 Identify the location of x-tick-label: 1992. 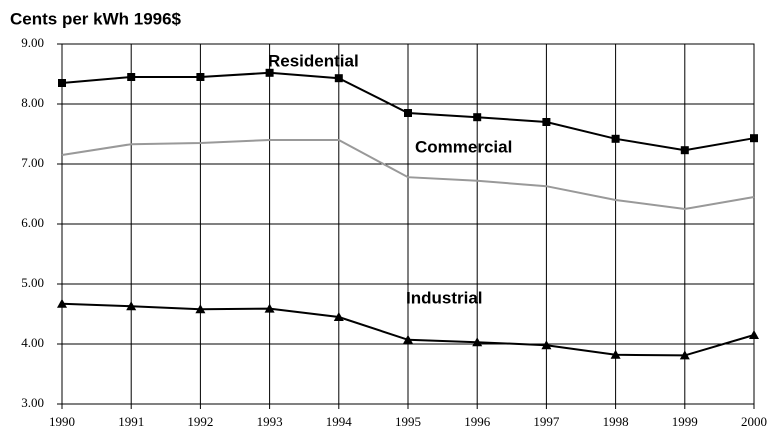
(200, 421).